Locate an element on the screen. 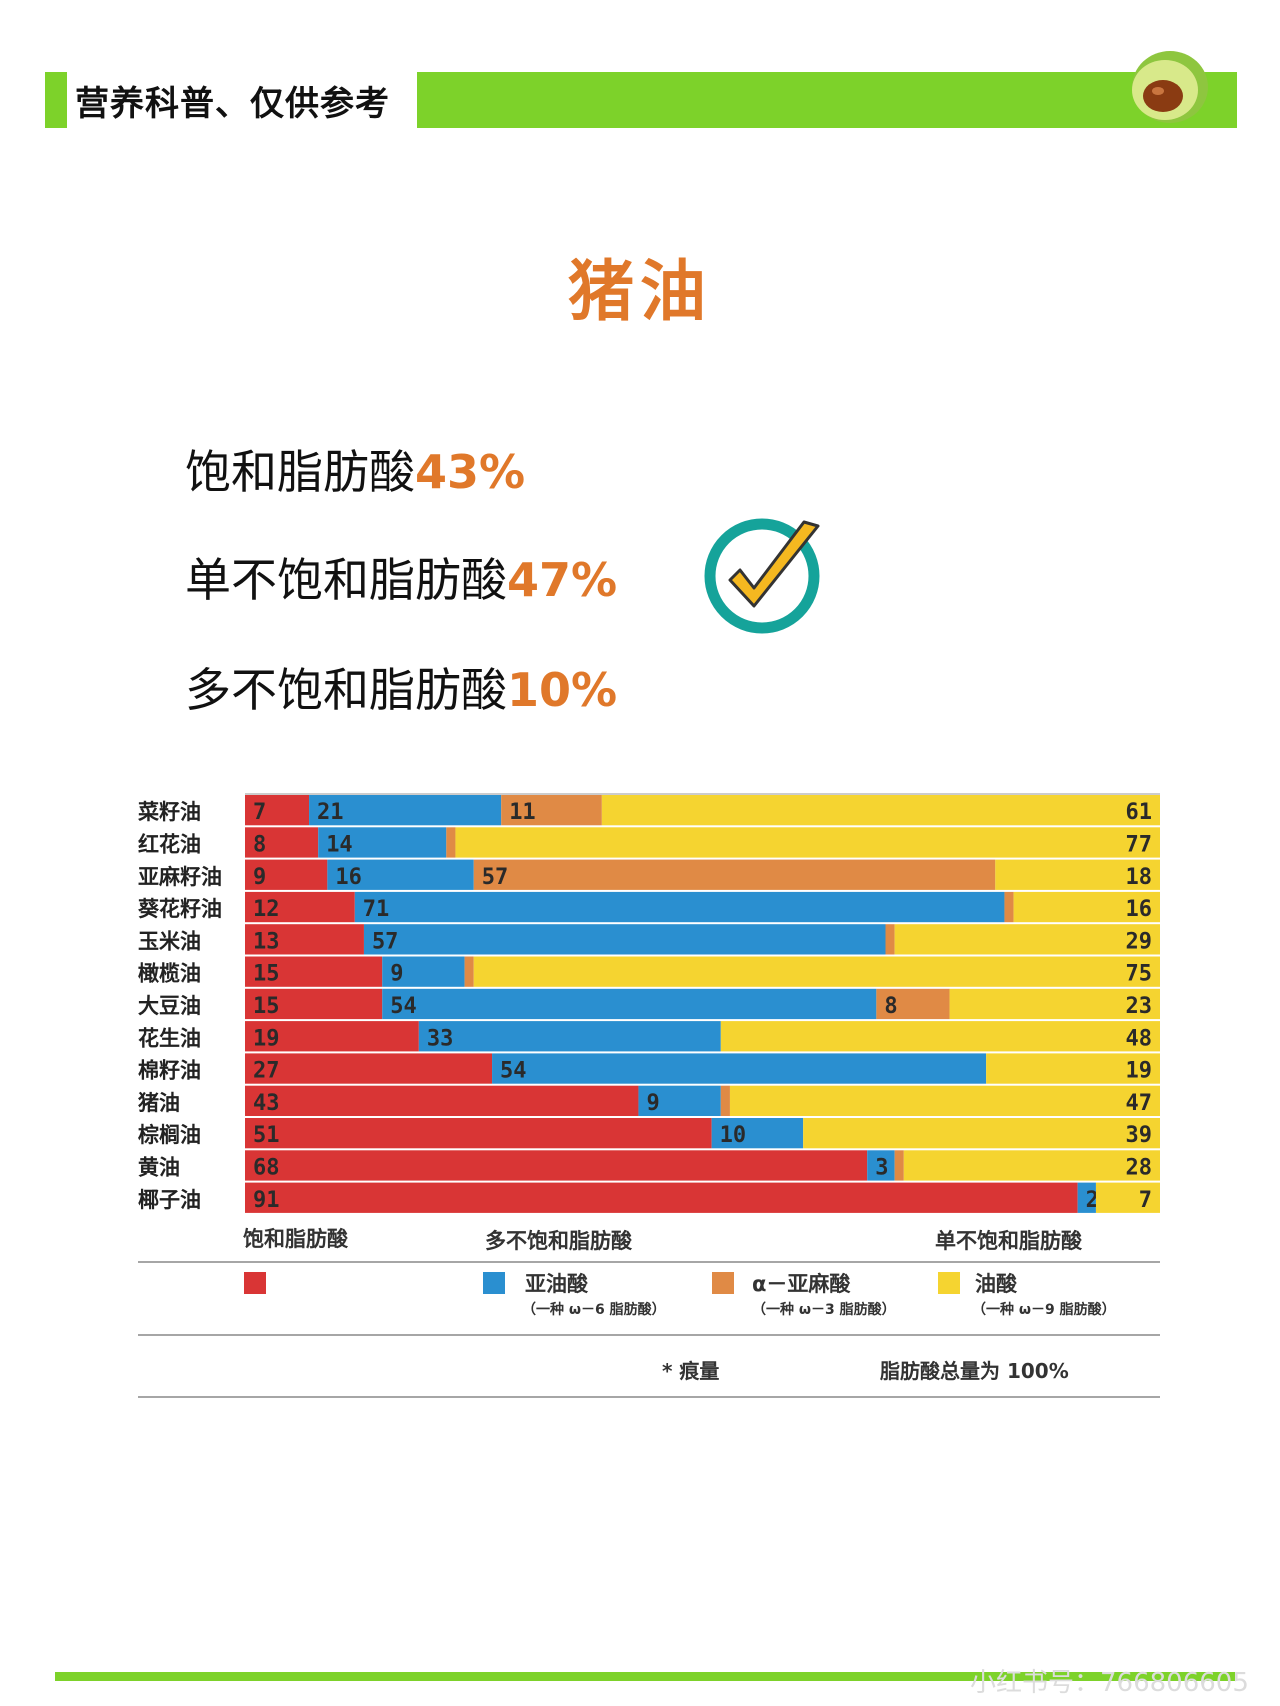 The height and width of the screenshot is (1706, 1280). header-green-band is located at coordinates (827, 100).